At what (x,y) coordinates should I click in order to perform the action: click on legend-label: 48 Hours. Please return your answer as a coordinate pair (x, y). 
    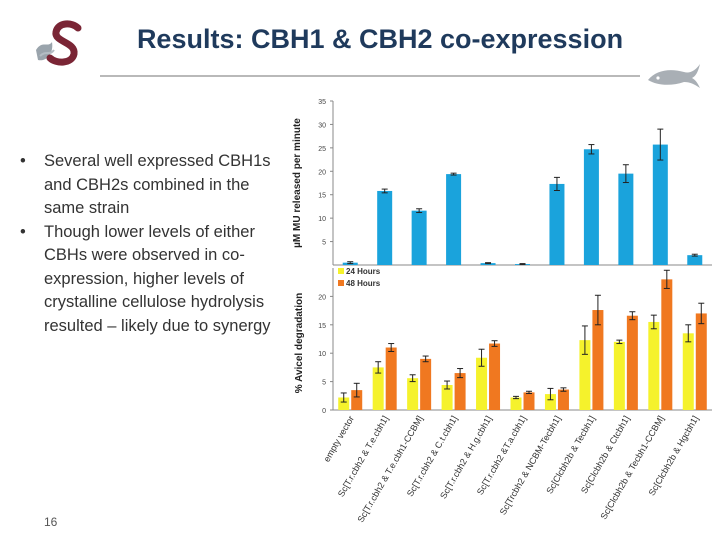
    Looking at the image, I should click on (363, 283).